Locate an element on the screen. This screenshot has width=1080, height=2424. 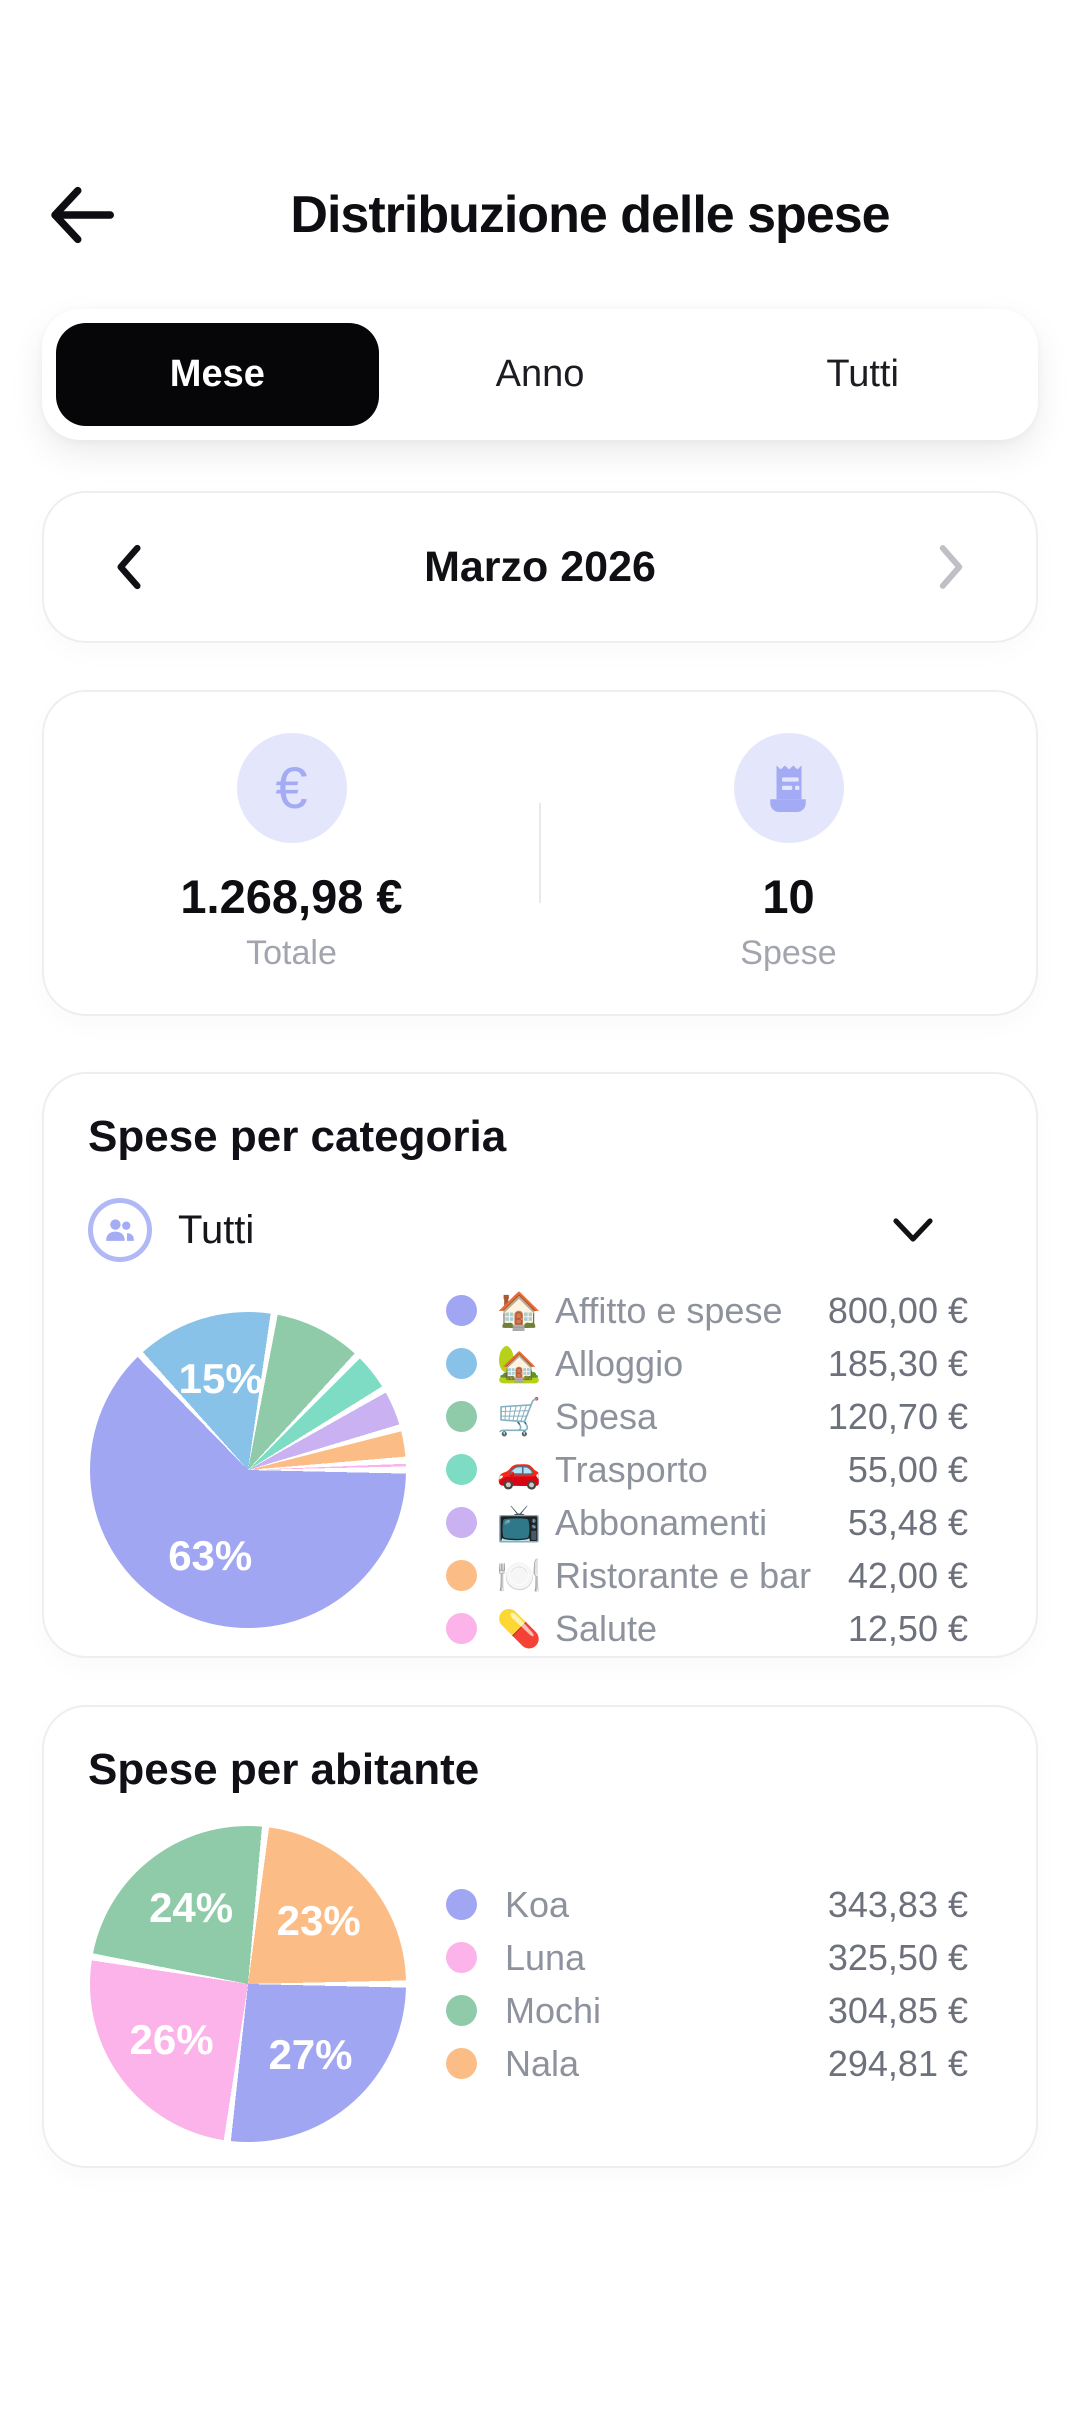
category-emoji-icon: 📺 is located at coordinates (519, 1522).